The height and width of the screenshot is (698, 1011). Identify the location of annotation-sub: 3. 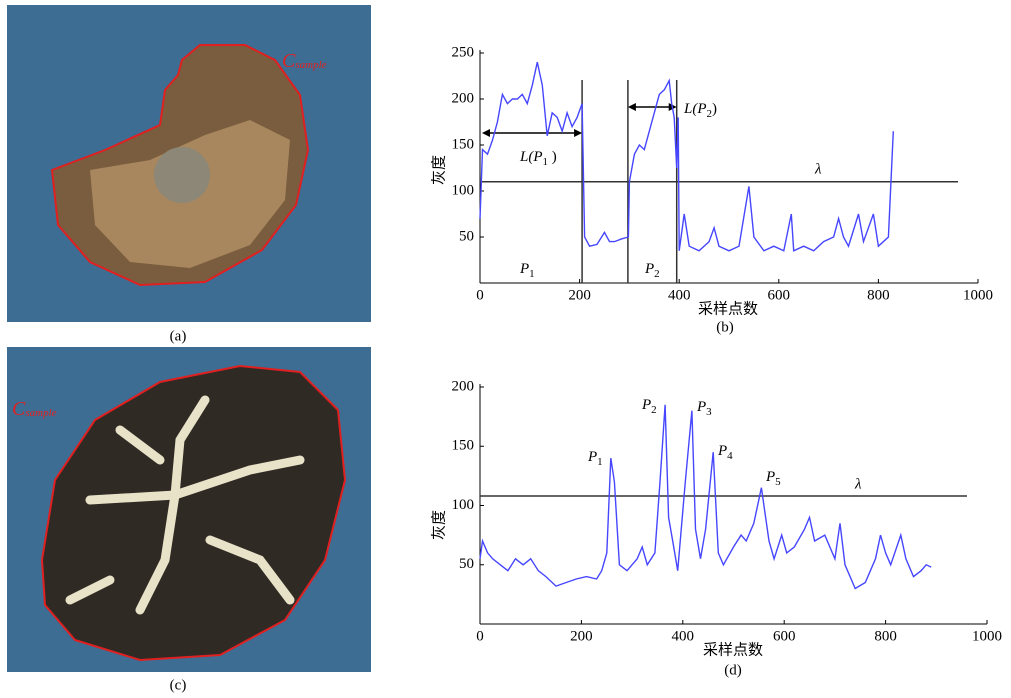
(709, 412).